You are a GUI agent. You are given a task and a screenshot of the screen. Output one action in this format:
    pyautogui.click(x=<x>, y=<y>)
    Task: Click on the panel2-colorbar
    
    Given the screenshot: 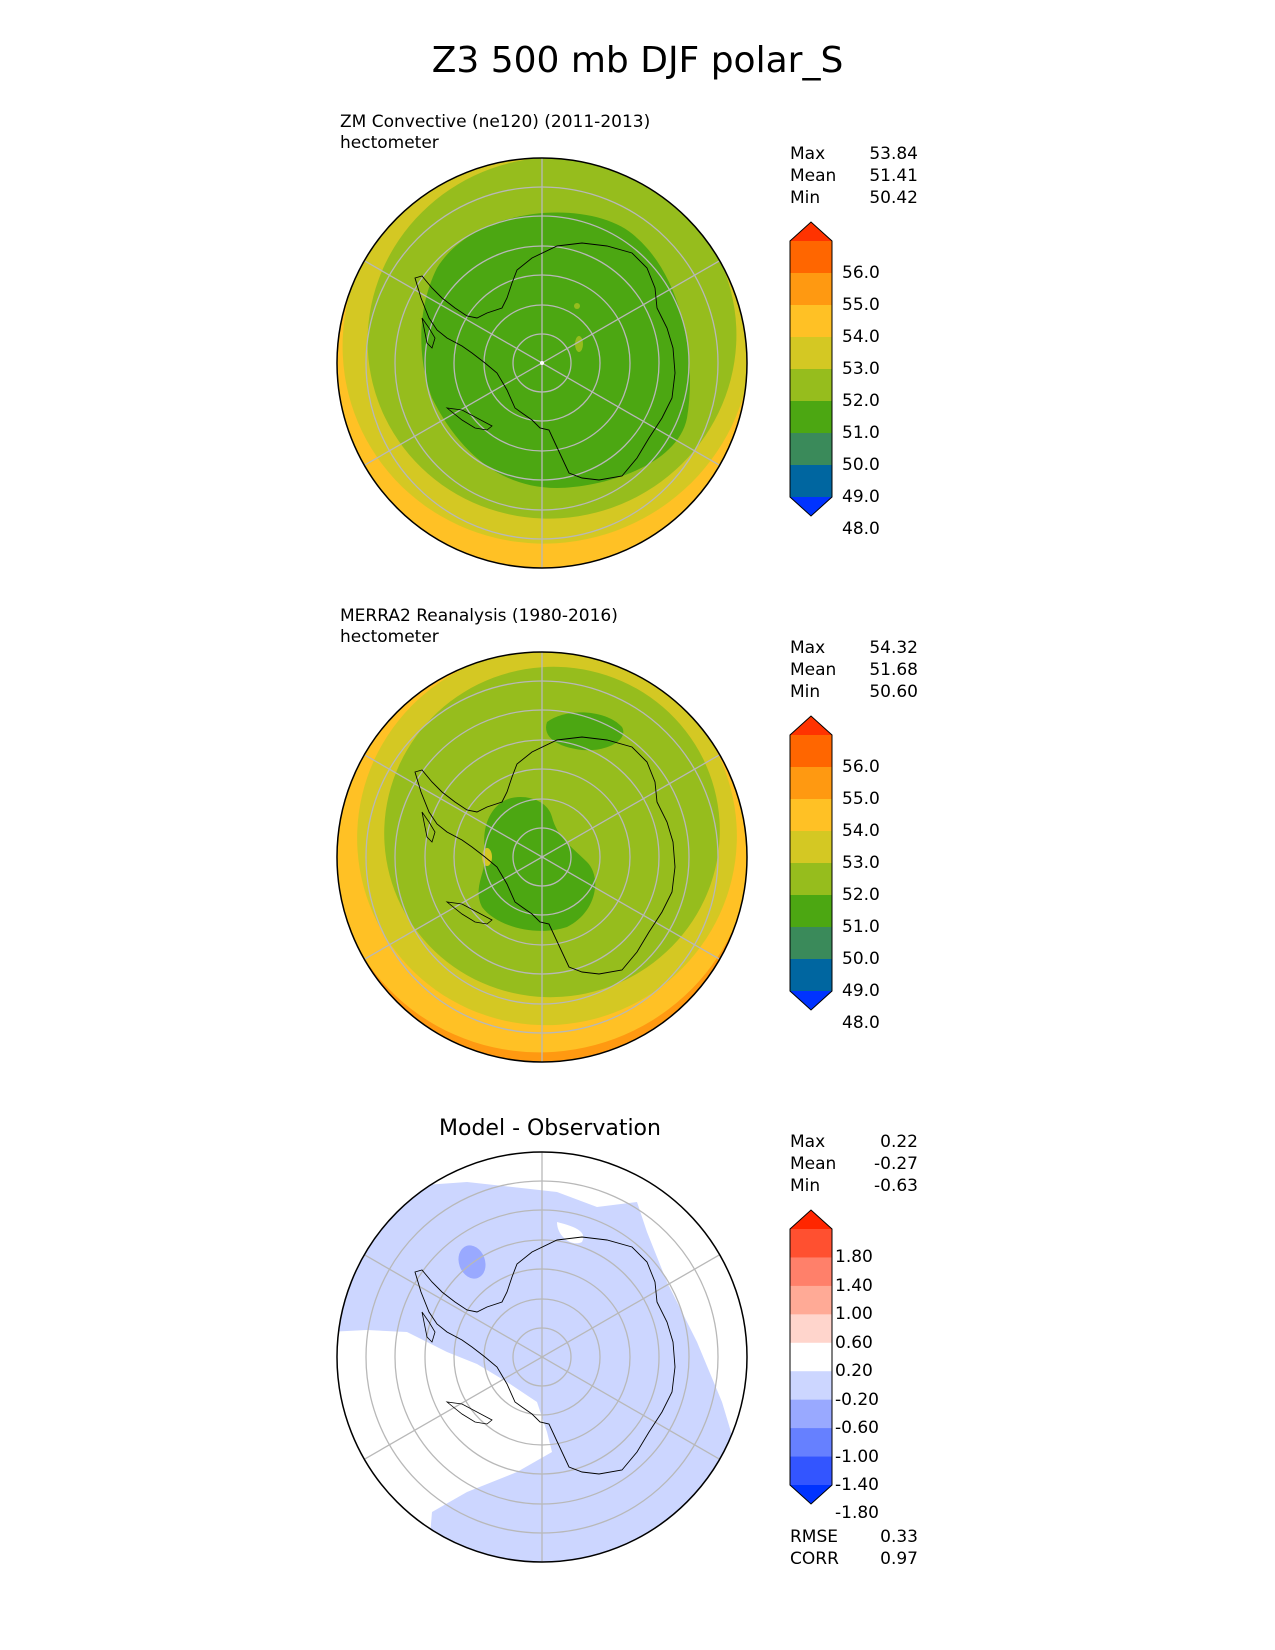 What is the action you would take?
    pyautogui.click(x=811, y=863)
    